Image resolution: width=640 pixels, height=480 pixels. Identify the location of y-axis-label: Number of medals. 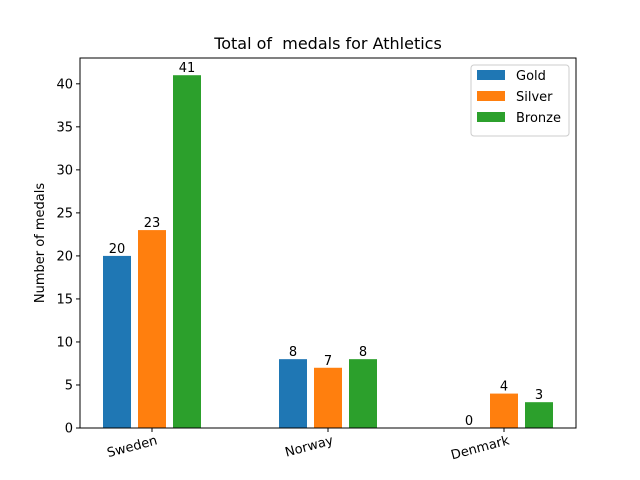
(40, 243).